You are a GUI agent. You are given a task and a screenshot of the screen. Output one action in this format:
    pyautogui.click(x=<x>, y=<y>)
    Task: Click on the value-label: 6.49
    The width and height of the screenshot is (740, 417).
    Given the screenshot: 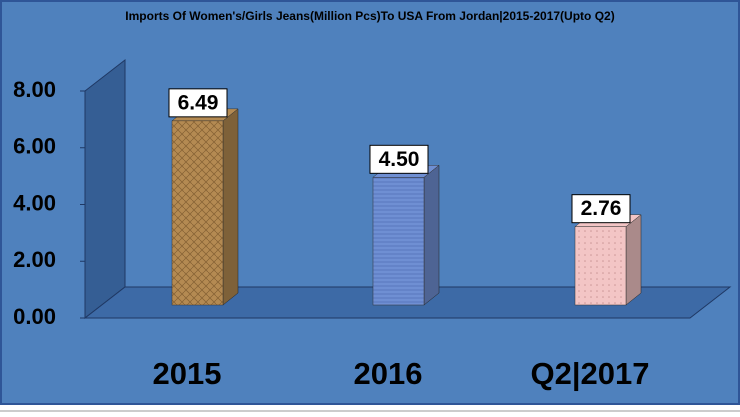 What is the action you would take?
    pyautogui.click(x=198, y=102)
    